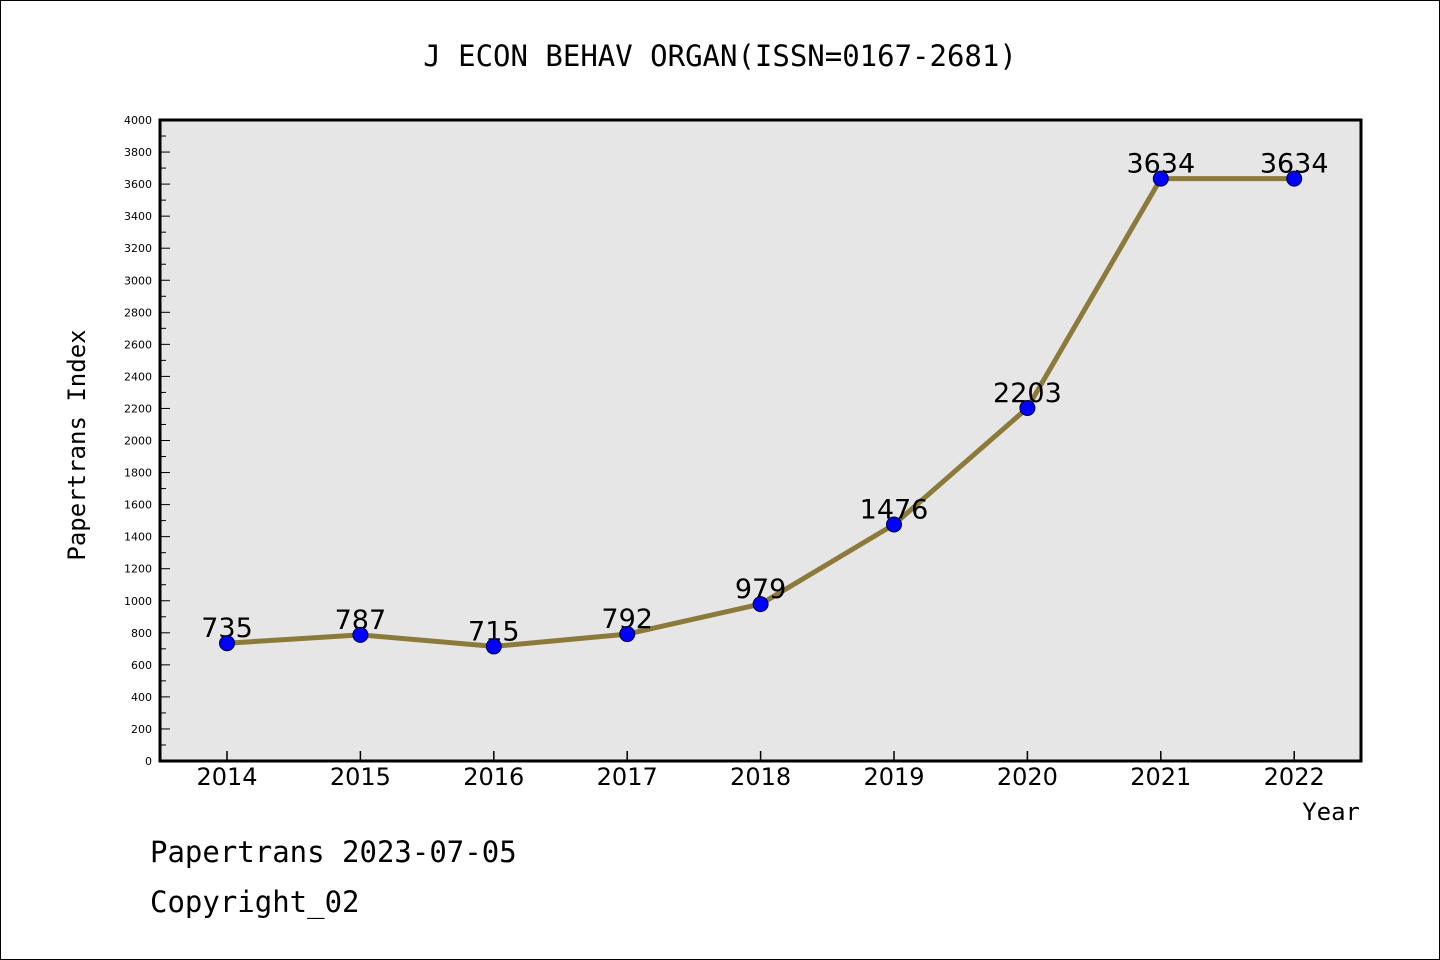 The width and height of the screenshot is (1440, 960). Describe the element at coordinates (138, 280) in the screenshot. I see `y-tick-label: 3000` at that location.